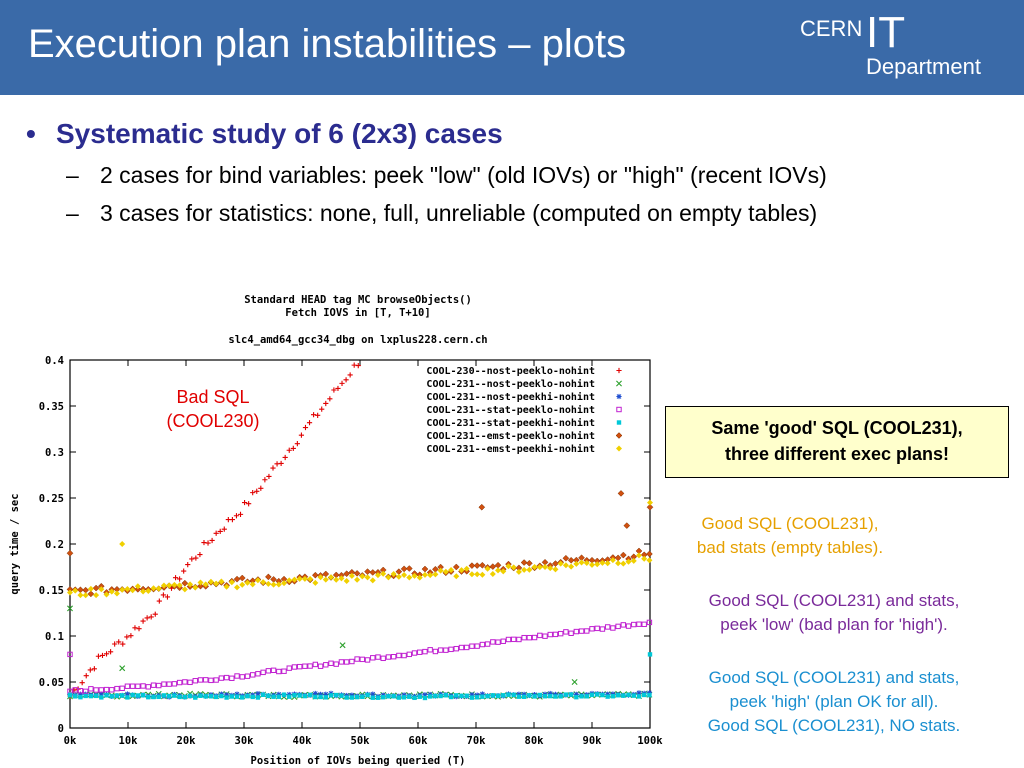  I want to click on x-tick-label: 10k, so click(129, 741).